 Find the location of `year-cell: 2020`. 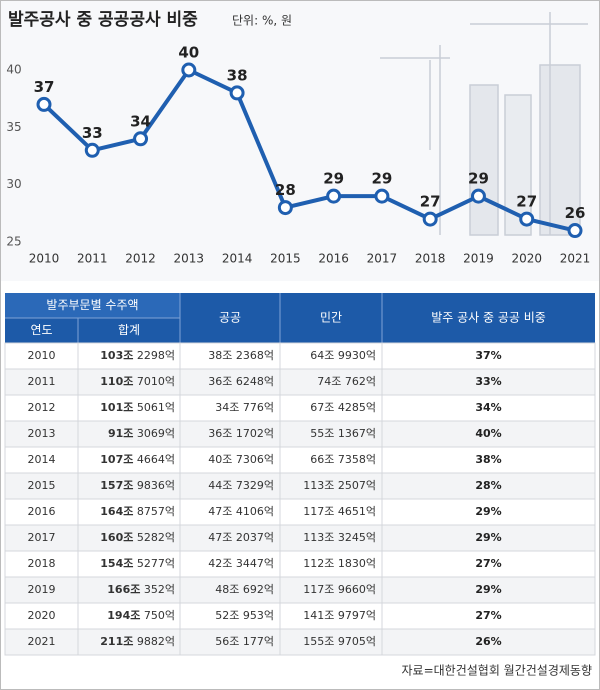

year-cell: 2020 is located at coordinates (42, 615).